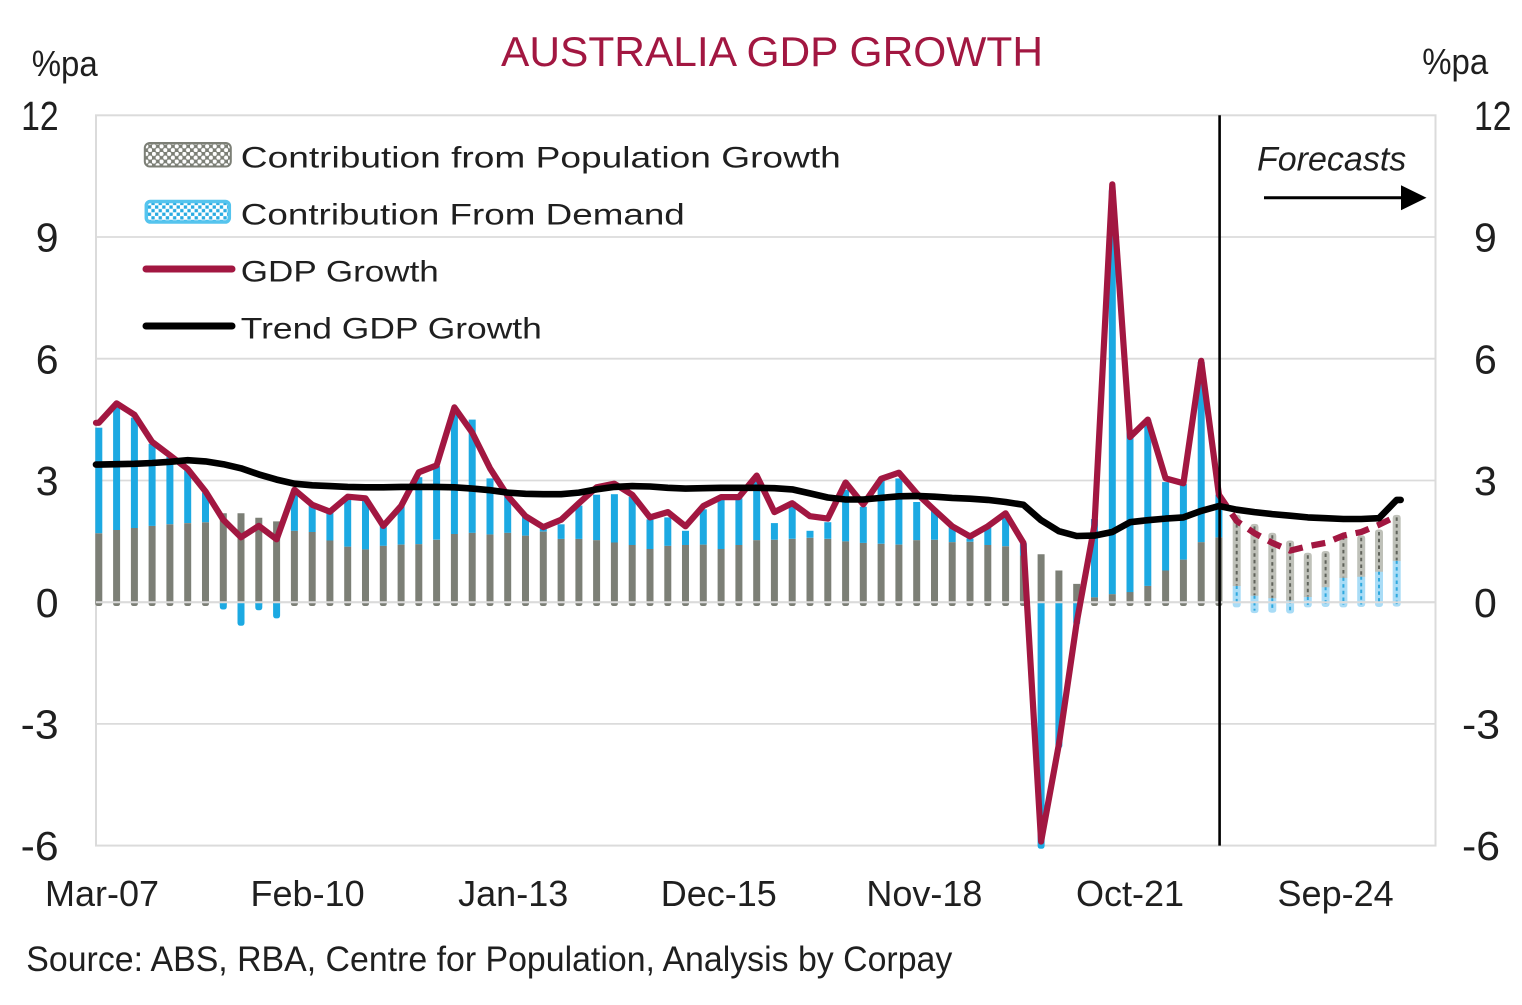 The height and width of the screenshot is (1005, 1522). Describe the element at coordinates (772, 51) in the screenshot. I see `svg-text: AUSTRALIA GDP GROWTH` at that location.